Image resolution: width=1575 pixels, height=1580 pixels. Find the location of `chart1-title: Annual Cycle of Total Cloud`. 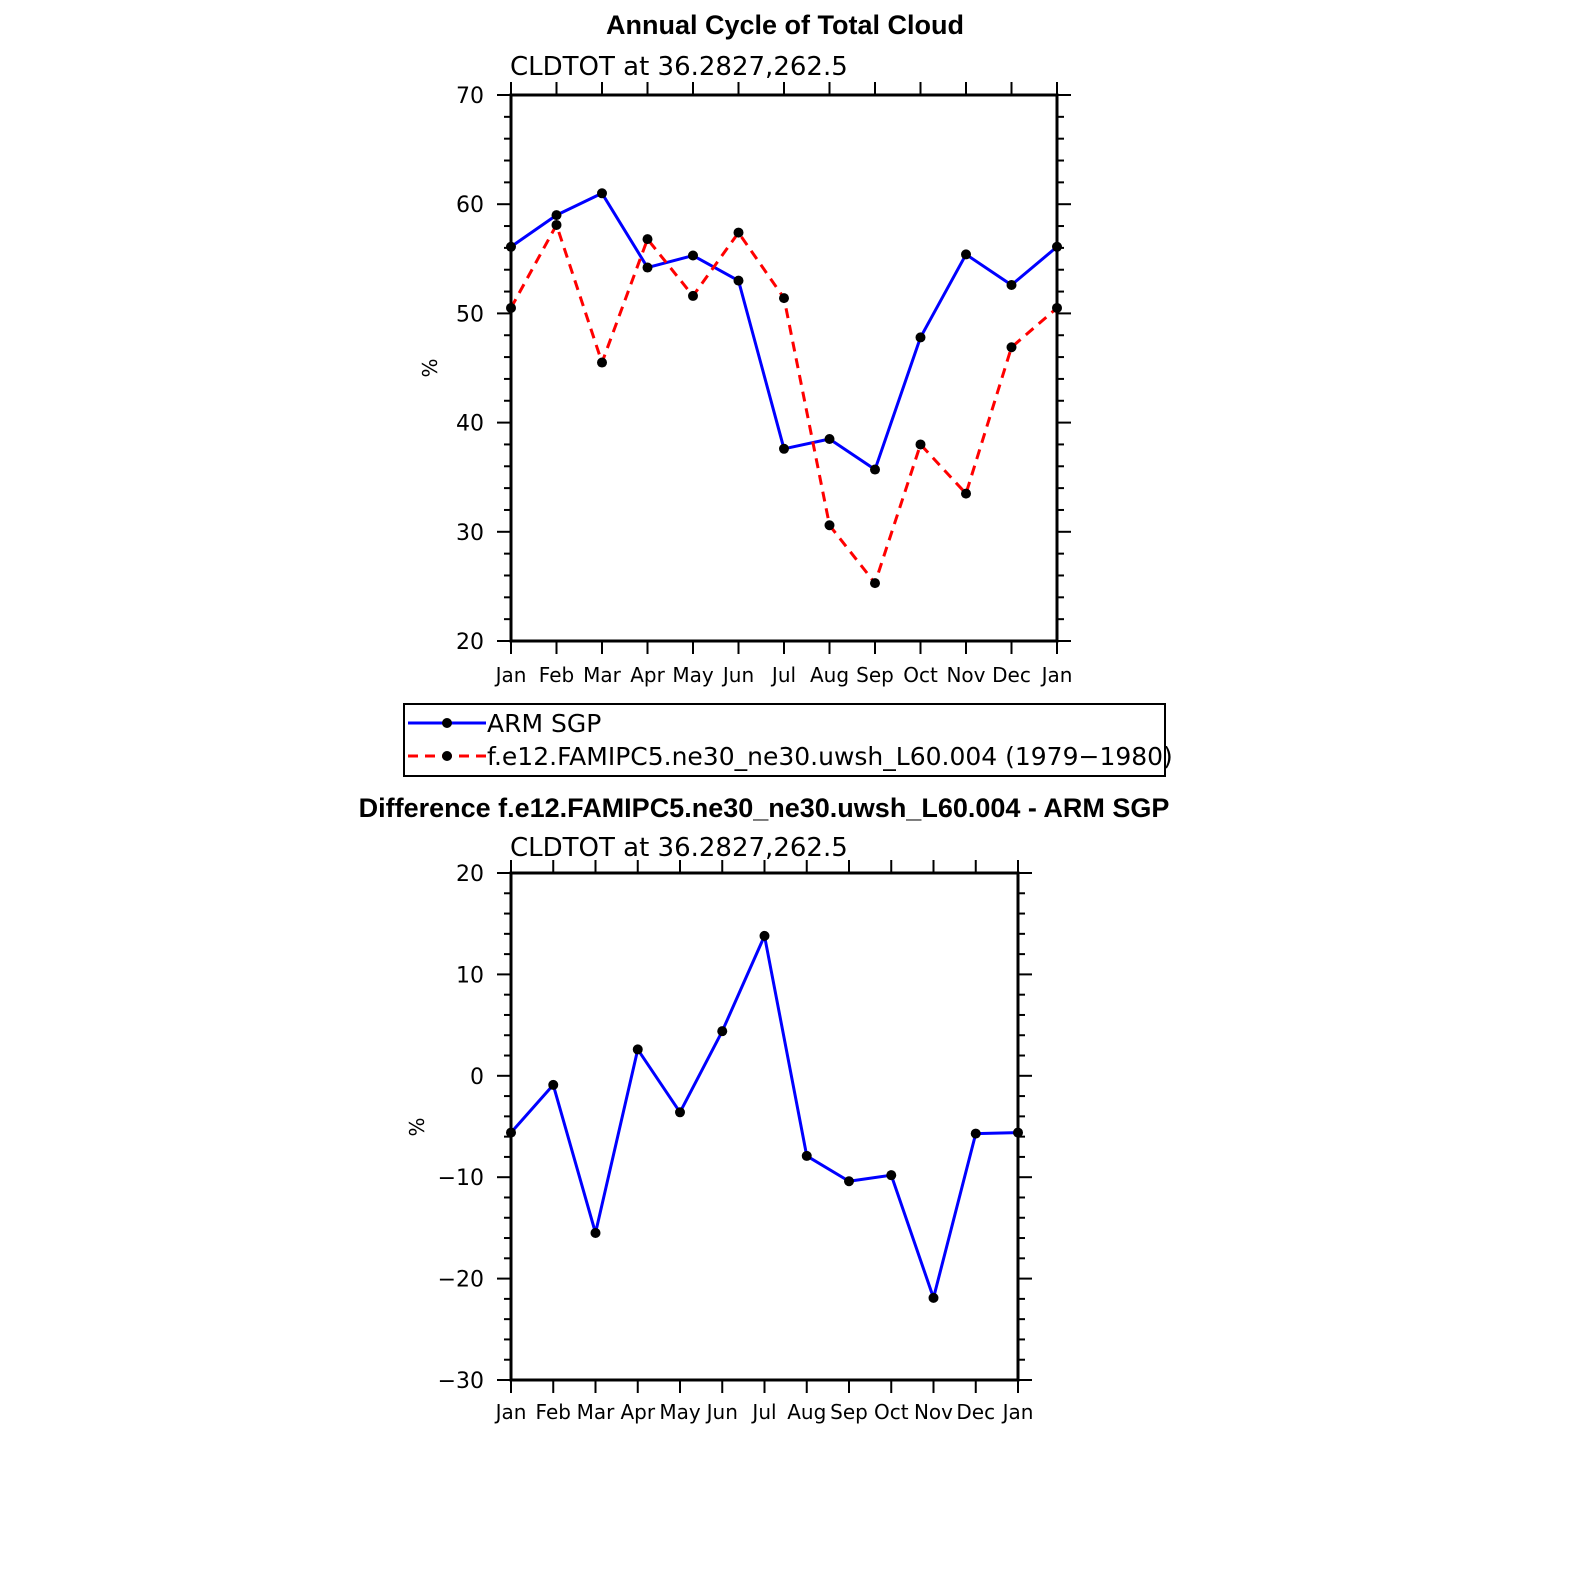

chart1-title: Annual Cycle of Total Cloud is located at coordinates (785, 25).